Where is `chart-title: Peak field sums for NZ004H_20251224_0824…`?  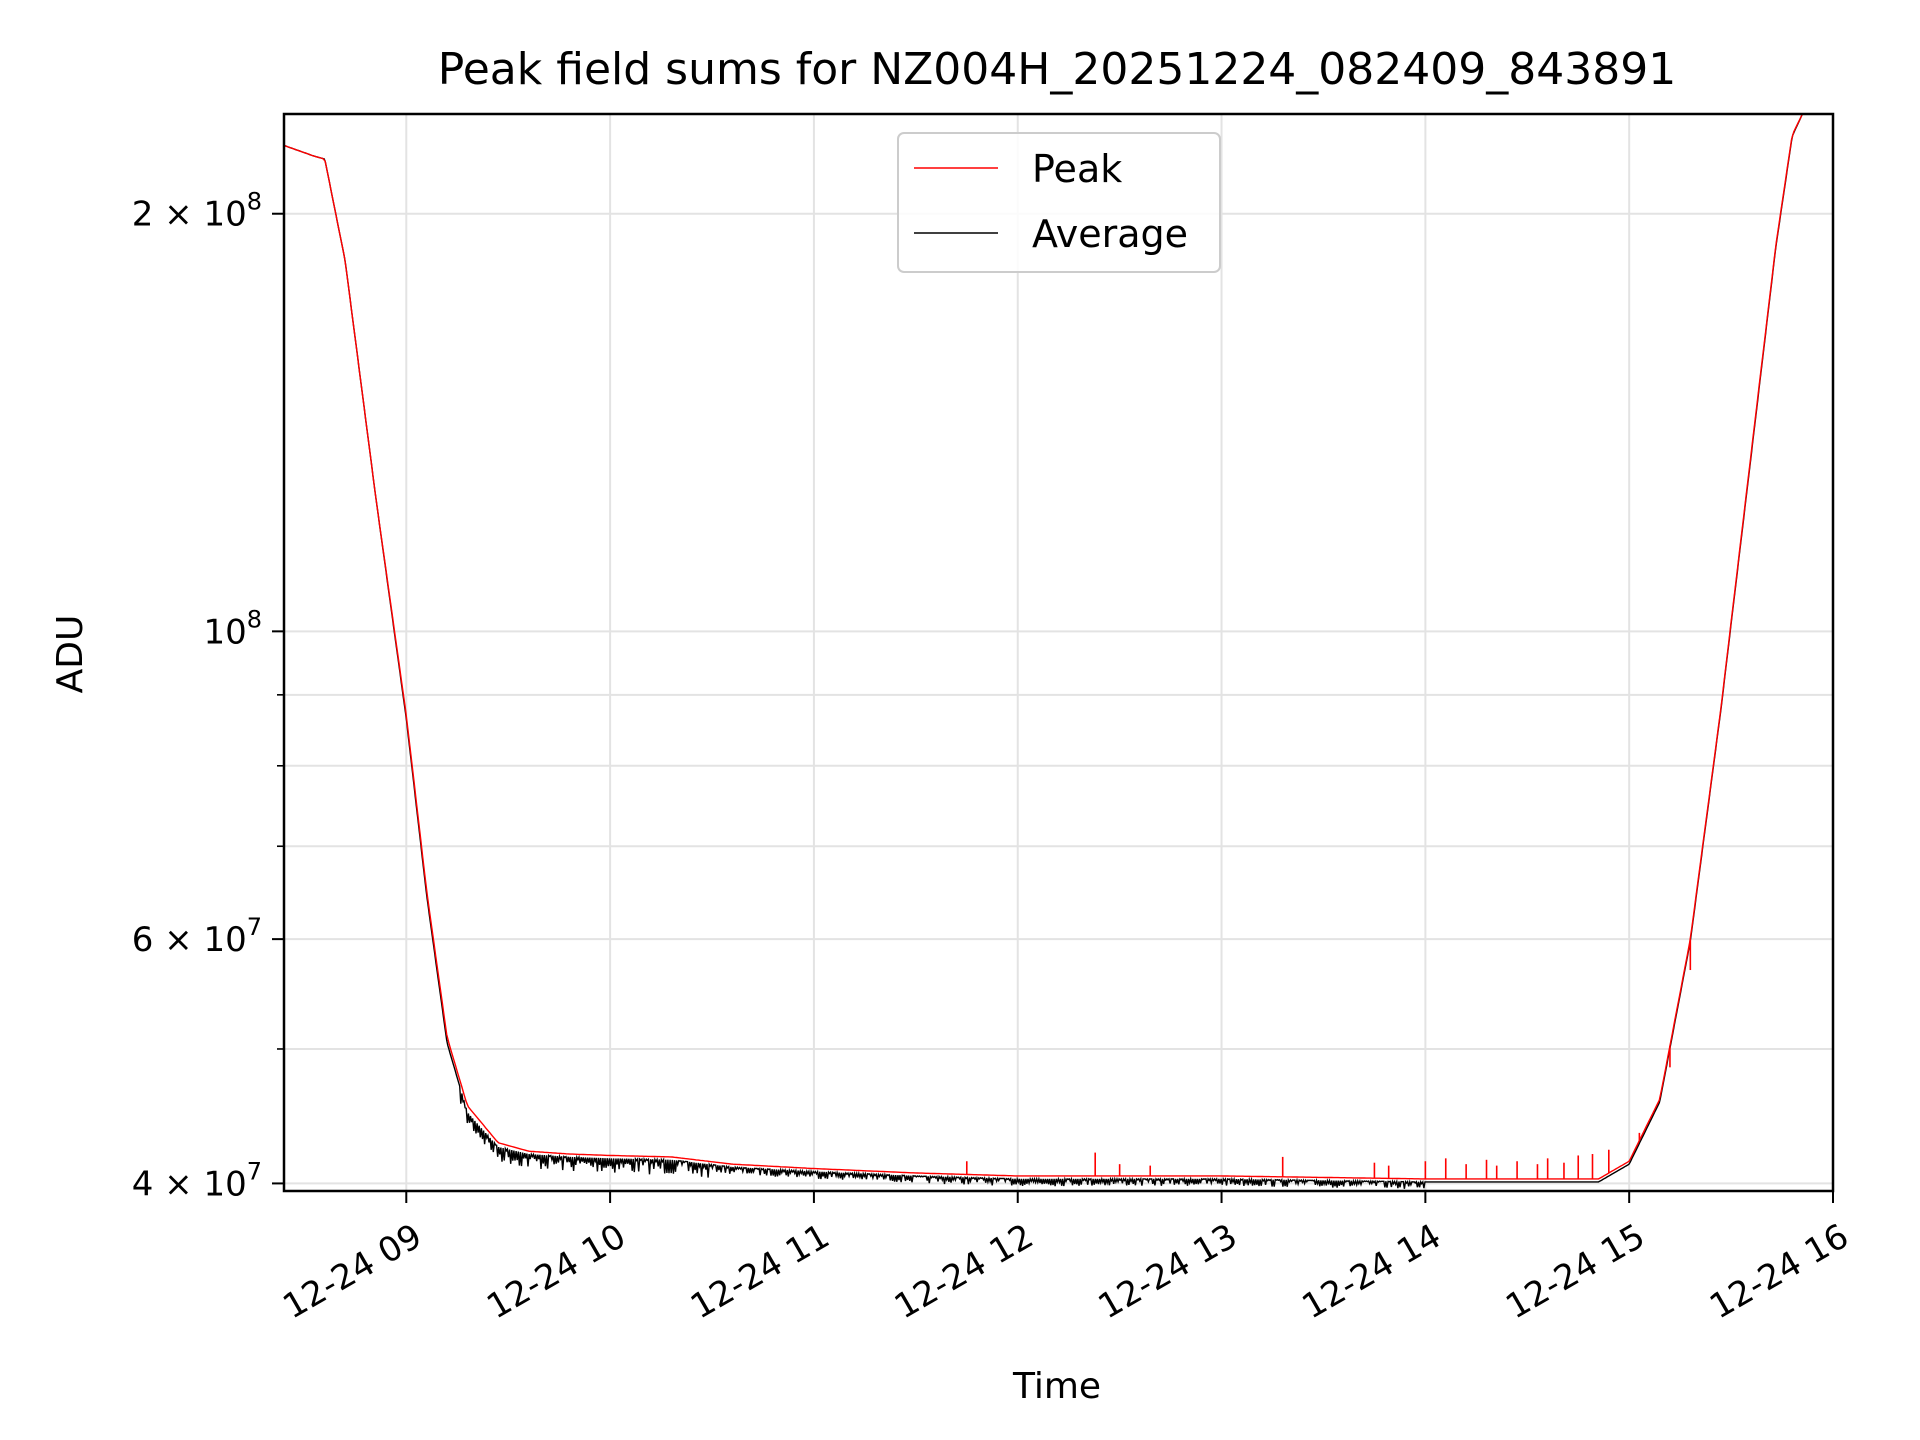
chart-title: Peak field sums for NZ004H_20251224_0824… is located at coordinates (1057, 69).